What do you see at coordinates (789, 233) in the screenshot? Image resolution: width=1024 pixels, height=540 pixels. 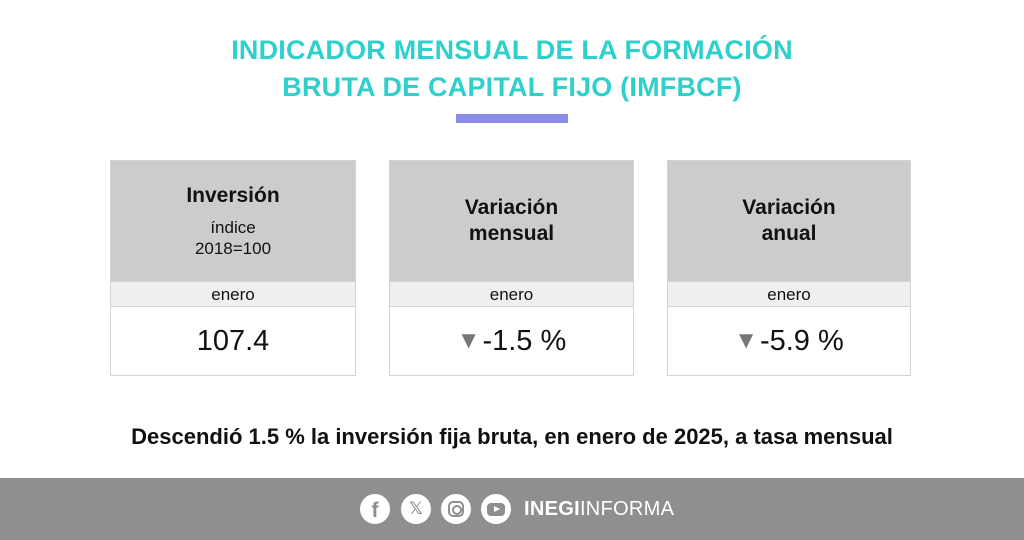 I see `card-heading-2: anual` at bounding box center [789, 233].